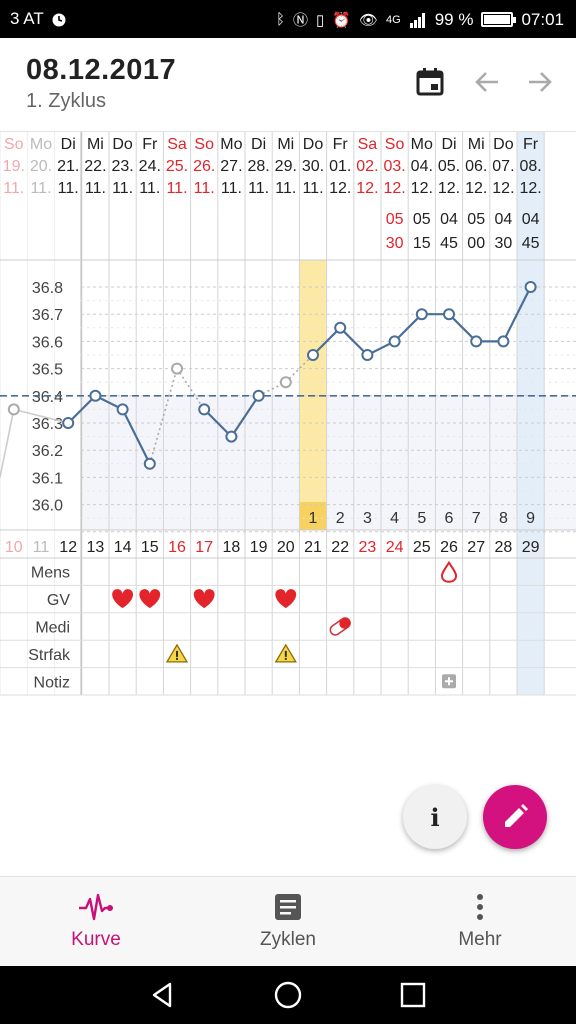  Describe the element at coordinates (95, 166) in the screenshot. I see `day-label: 22.` at that location.